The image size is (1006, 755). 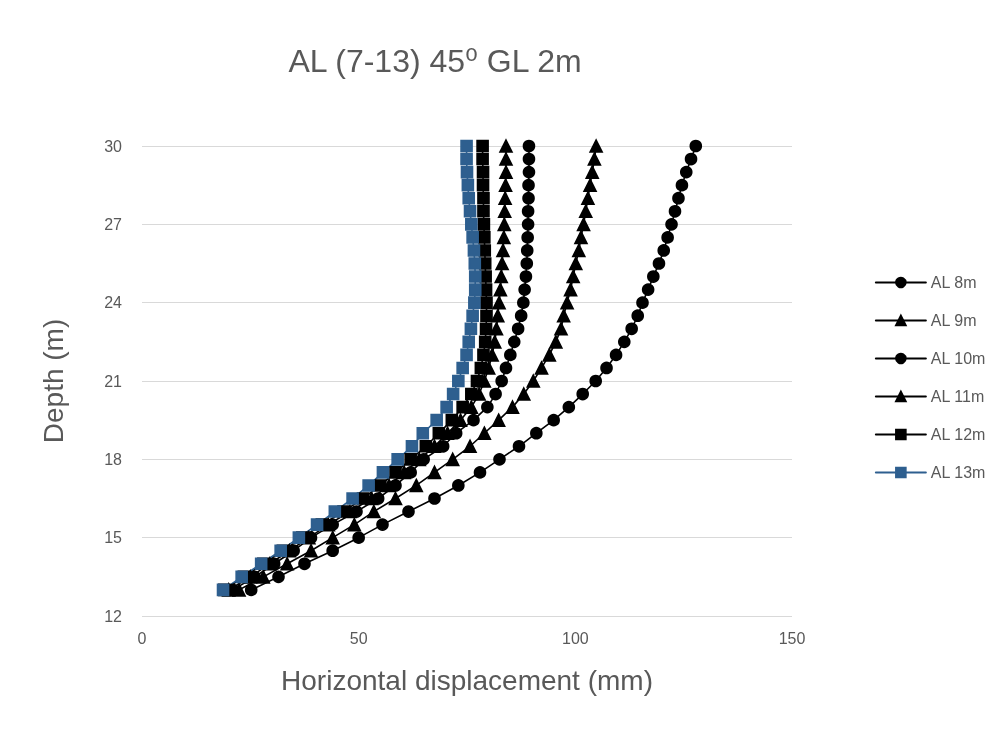 What do you see at coordinates (958, 472) in the screenshot?
I see `legend-label: AL 13m` at bounding box center [958, 472].